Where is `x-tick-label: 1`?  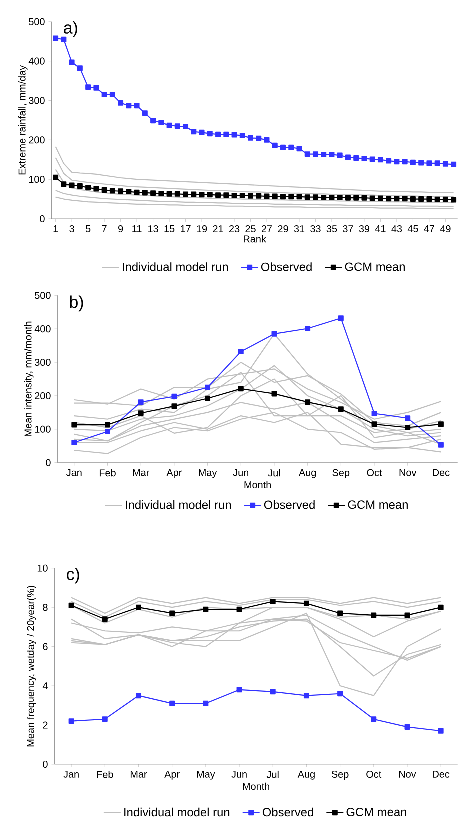
x-tick-label: 1 is located at coordinates (56, 228).